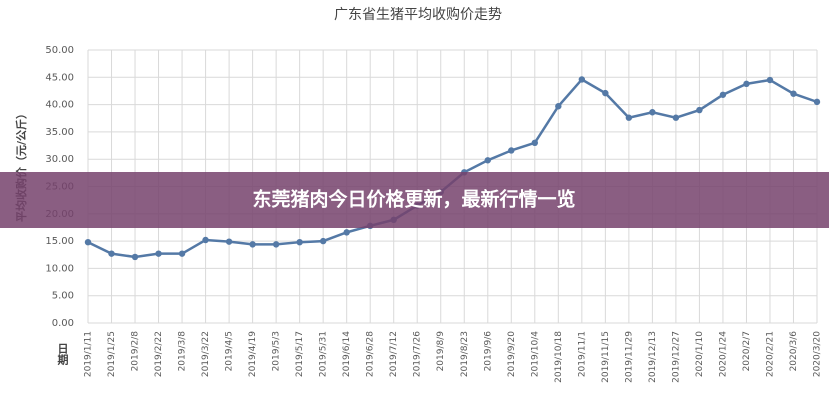 This screenshot has height=400, width=829. Describe the element at coordinates (371, 354) in the screenshot. I see `x-tick-label: 2019/6/28` at that location.